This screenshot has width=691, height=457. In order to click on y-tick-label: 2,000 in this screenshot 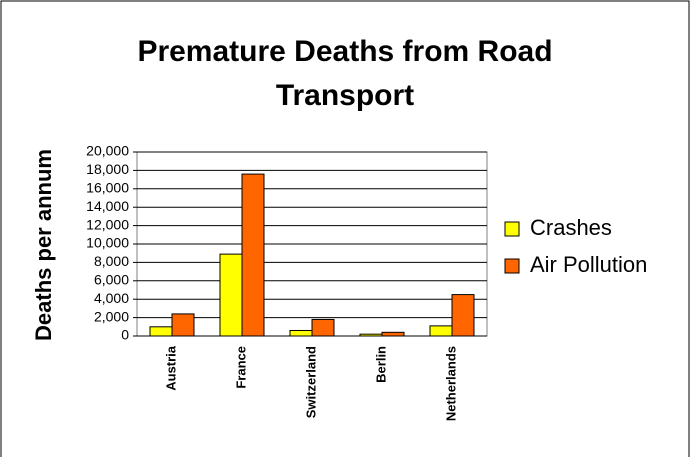, I will do `click(111, 316)`.